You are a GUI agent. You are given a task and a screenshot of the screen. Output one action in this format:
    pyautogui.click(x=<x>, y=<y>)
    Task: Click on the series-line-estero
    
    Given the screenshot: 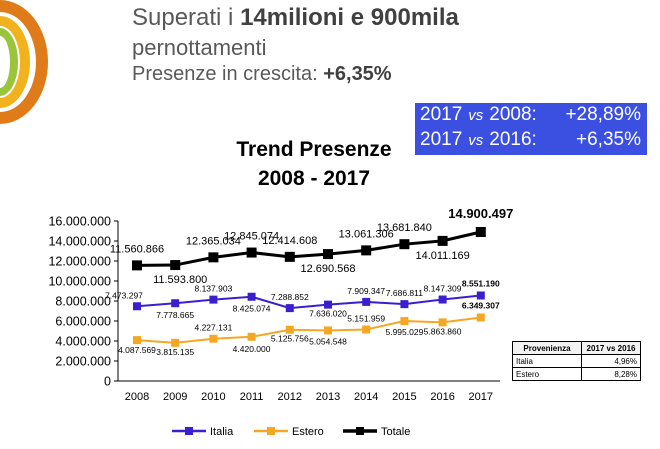 What is the action you would take?
    pyautogui.click(x=308, y=330)
    